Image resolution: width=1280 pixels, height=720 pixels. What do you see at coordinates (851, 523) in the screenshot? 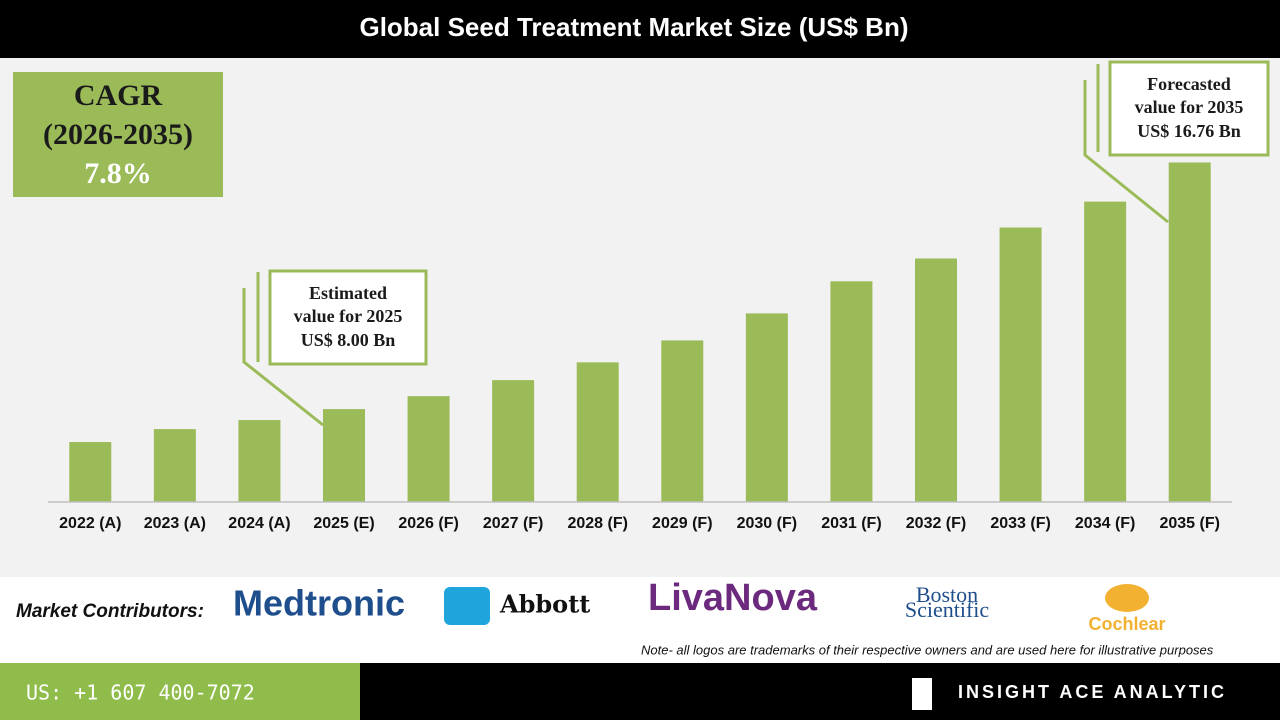
I see `x-tick-label: 2031 (F)` at bounding box center [851, 523].